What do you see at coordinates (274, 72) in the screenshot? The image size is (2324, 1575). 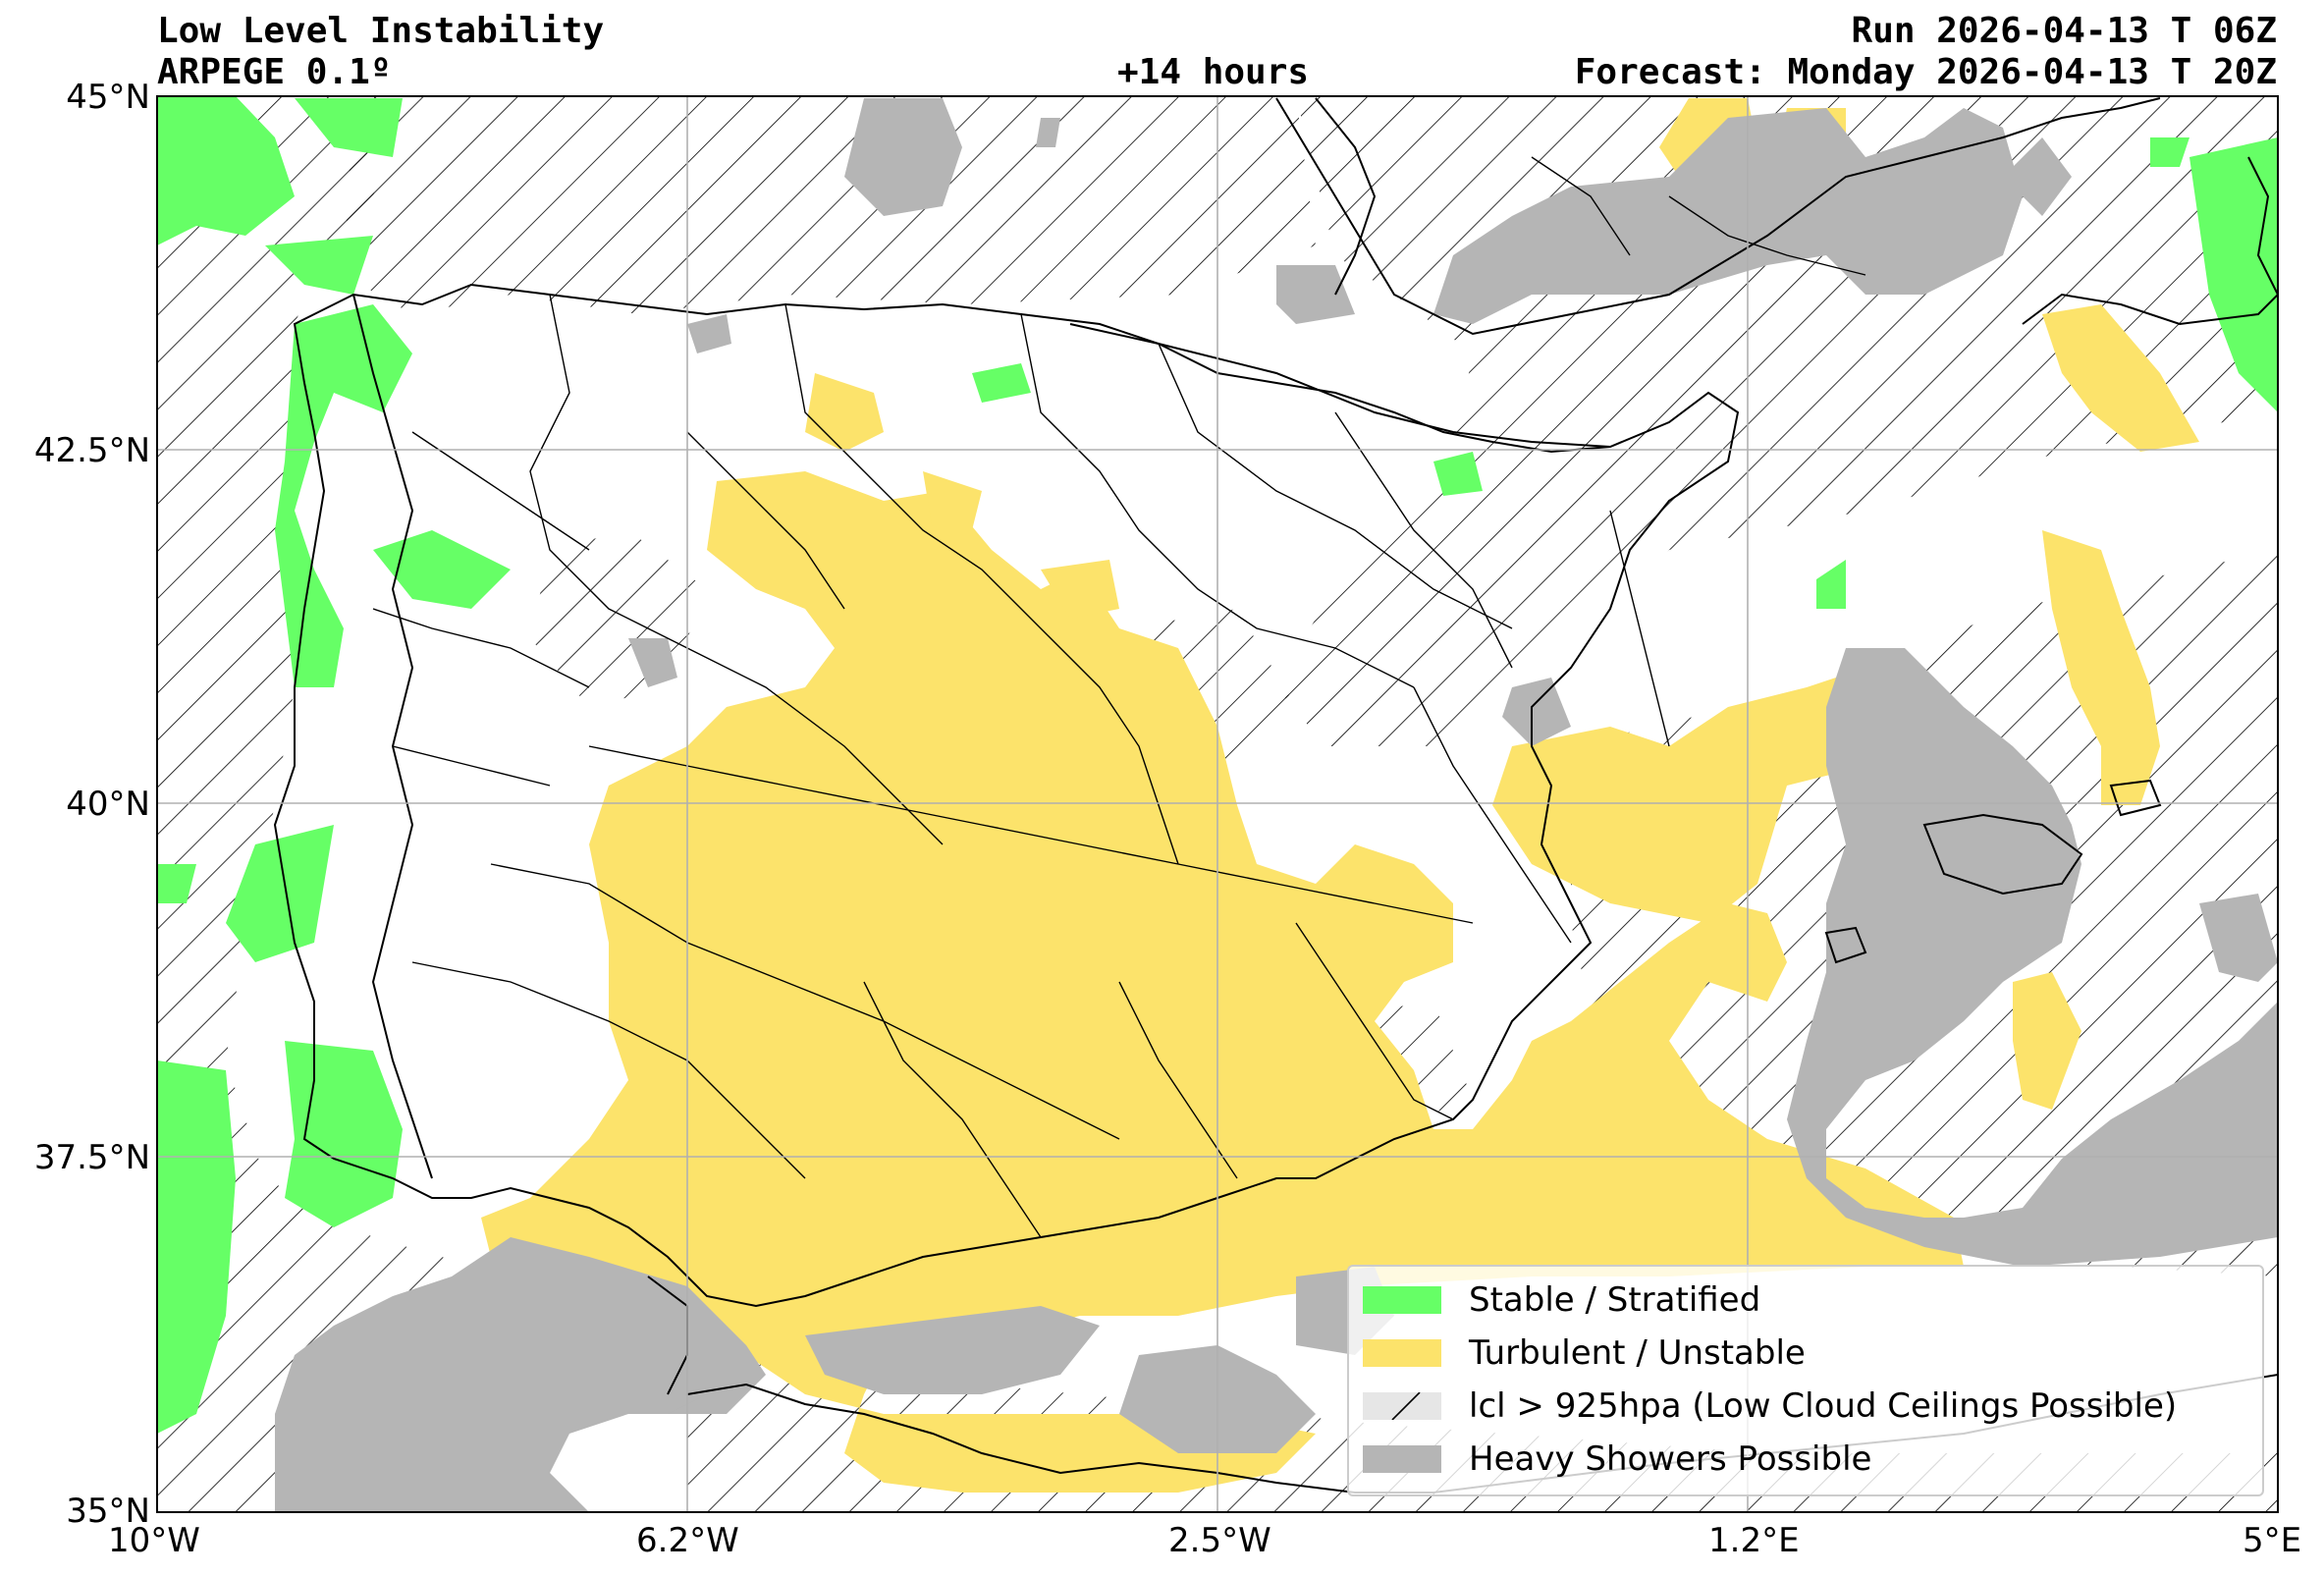 I see `model-label: ARPEGE 0.1º` at bounding box center [274, 72].